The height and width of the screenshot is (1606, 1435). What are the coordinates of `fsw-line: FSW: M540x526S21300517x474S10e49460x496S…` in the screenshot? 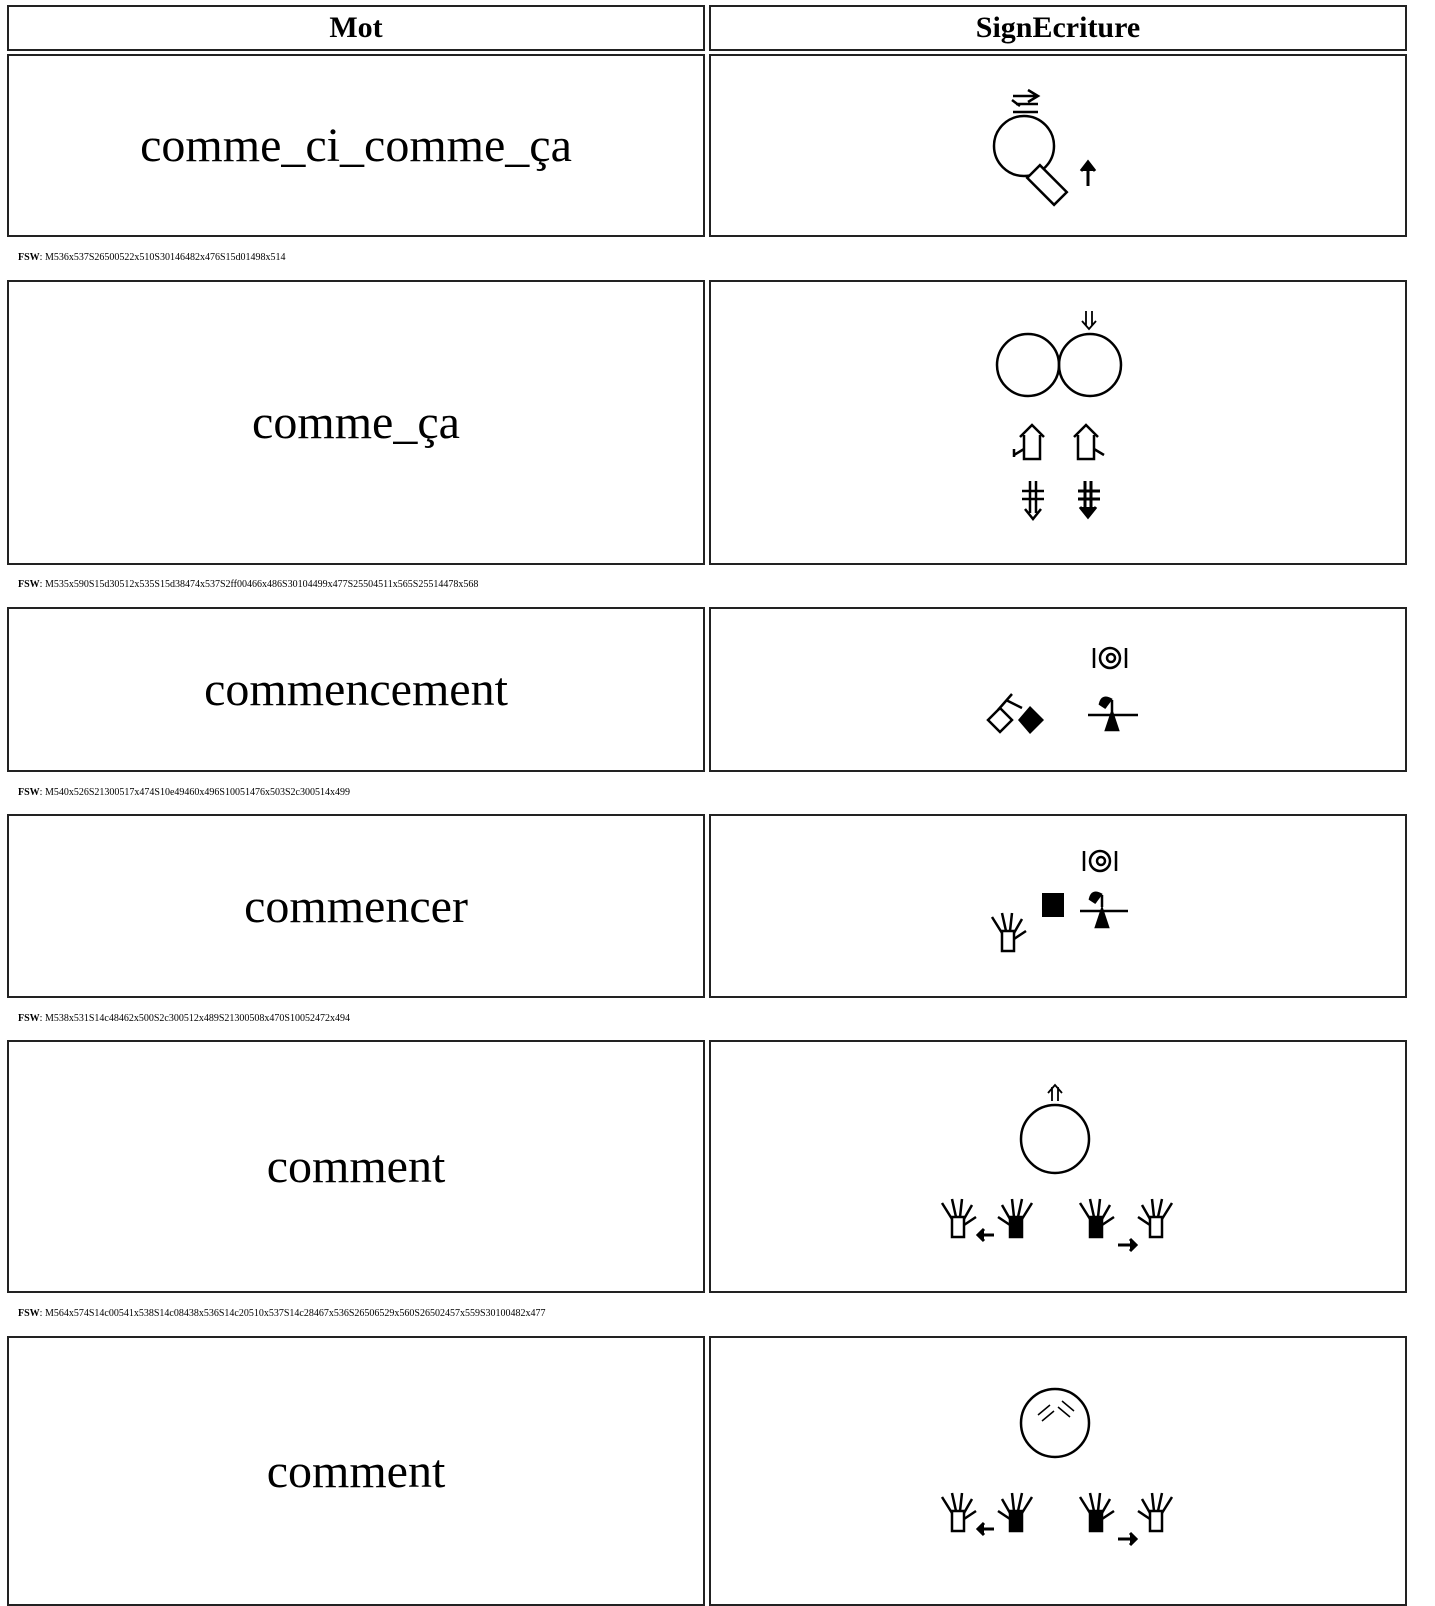 It's located at (184, 792).